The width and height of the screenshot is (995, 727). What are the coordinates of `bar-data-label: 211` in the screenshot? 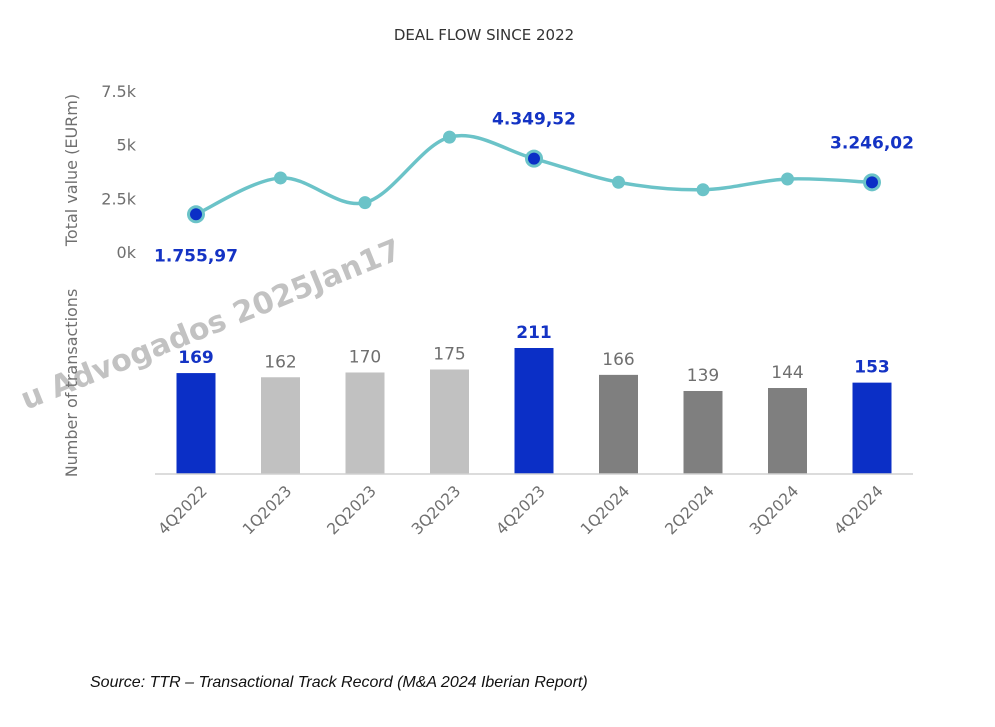 It's located at (534, 333).